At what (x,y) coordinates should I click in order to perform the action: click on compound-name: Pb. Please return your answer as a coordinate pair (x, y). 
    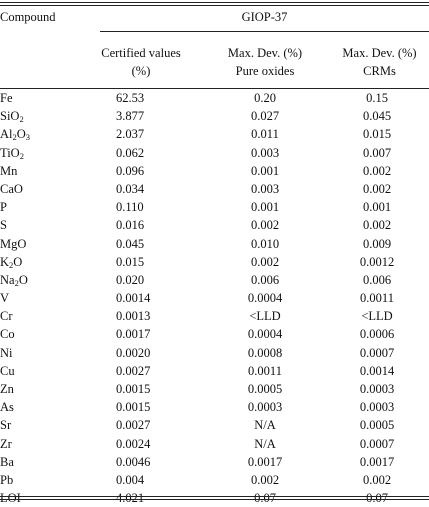
    Looking at the image, I should click on (6, 480).